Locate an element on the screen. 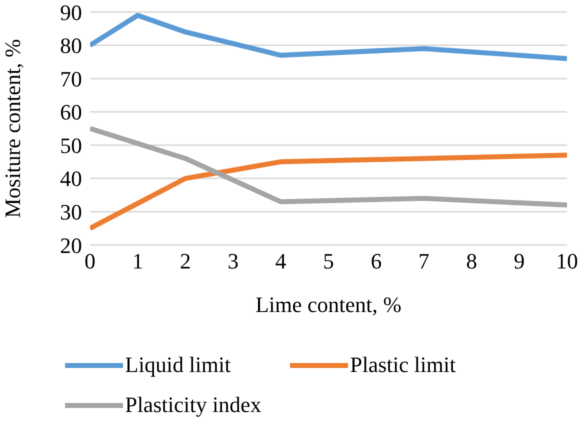 This screenshot has width=579, height=448. y-tick-label: 60 is located at coordinates (71, 112).